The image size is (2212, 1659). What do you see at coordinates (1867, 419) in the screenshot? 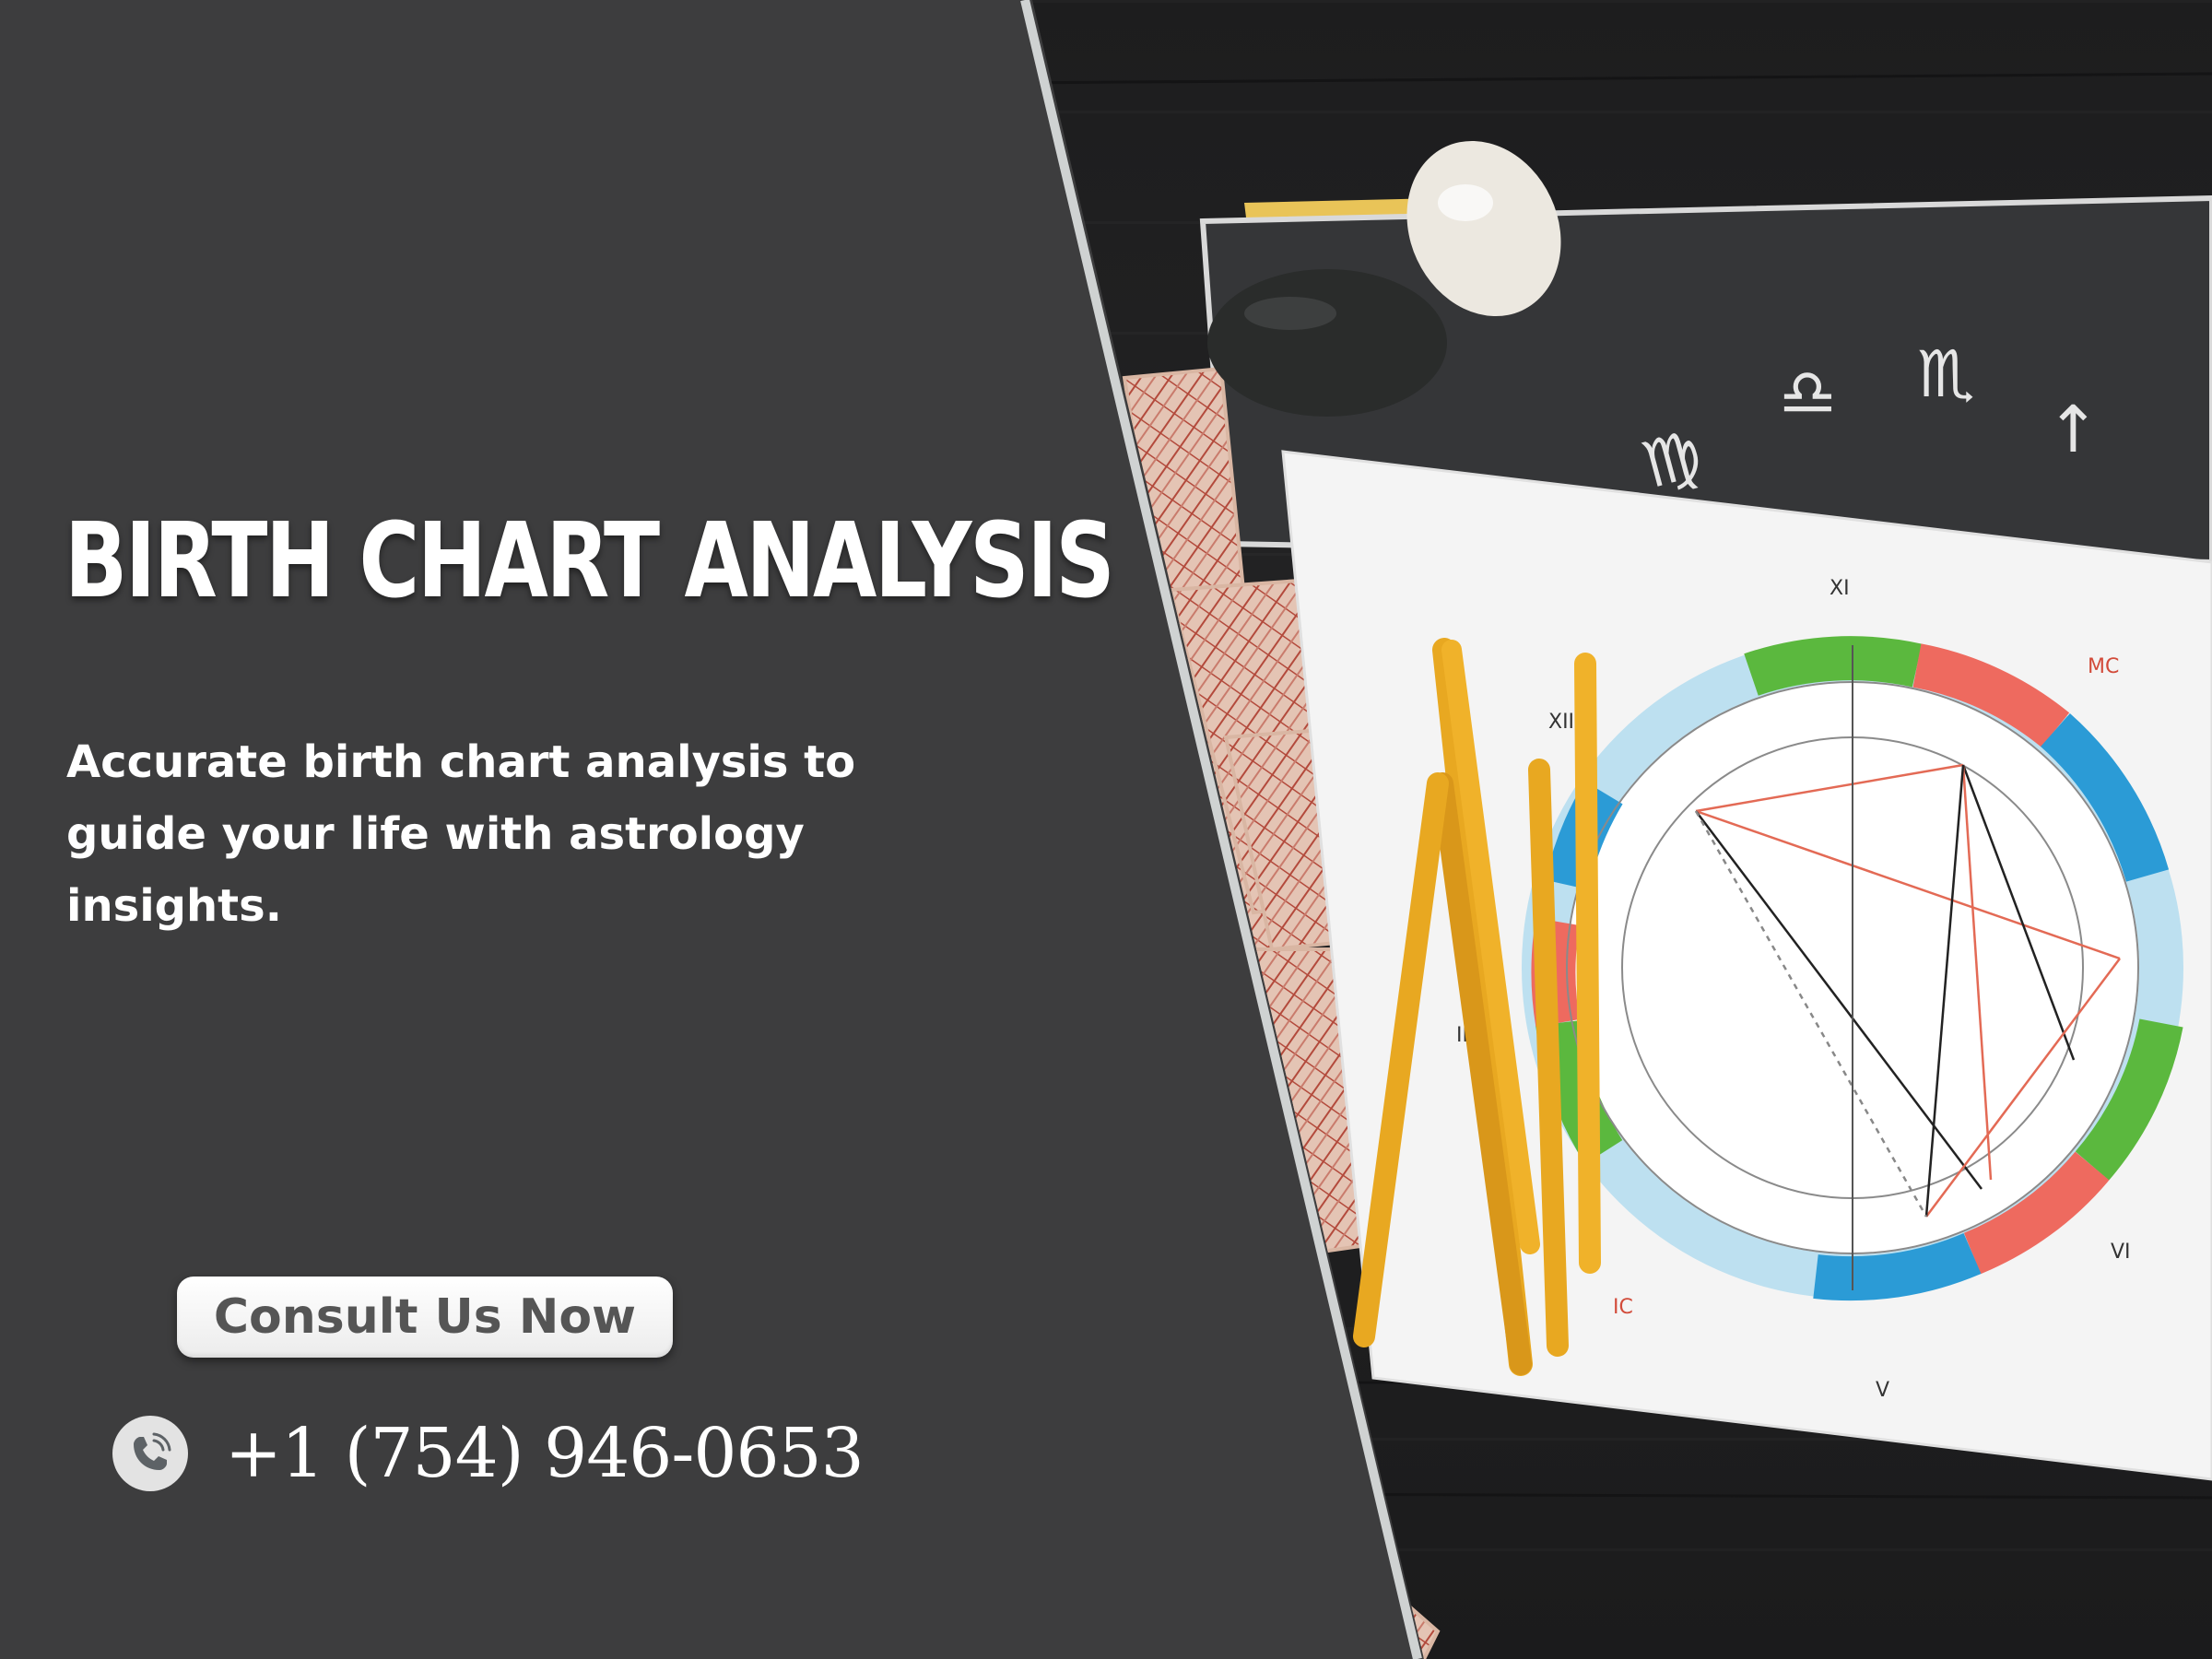
I see `zodiac-glyphs: ♍ ♎ ♏ ↑` at bounding box center [1867, 419].